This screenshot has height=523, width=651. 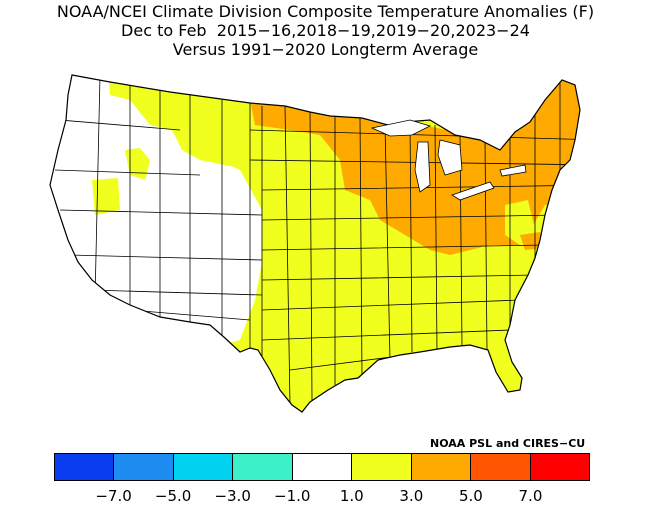 What do you see at coordinates (173, 496) in the screenshot?
I see `color-scale-tick-label: −5.0` at bounding box center [173, 496].